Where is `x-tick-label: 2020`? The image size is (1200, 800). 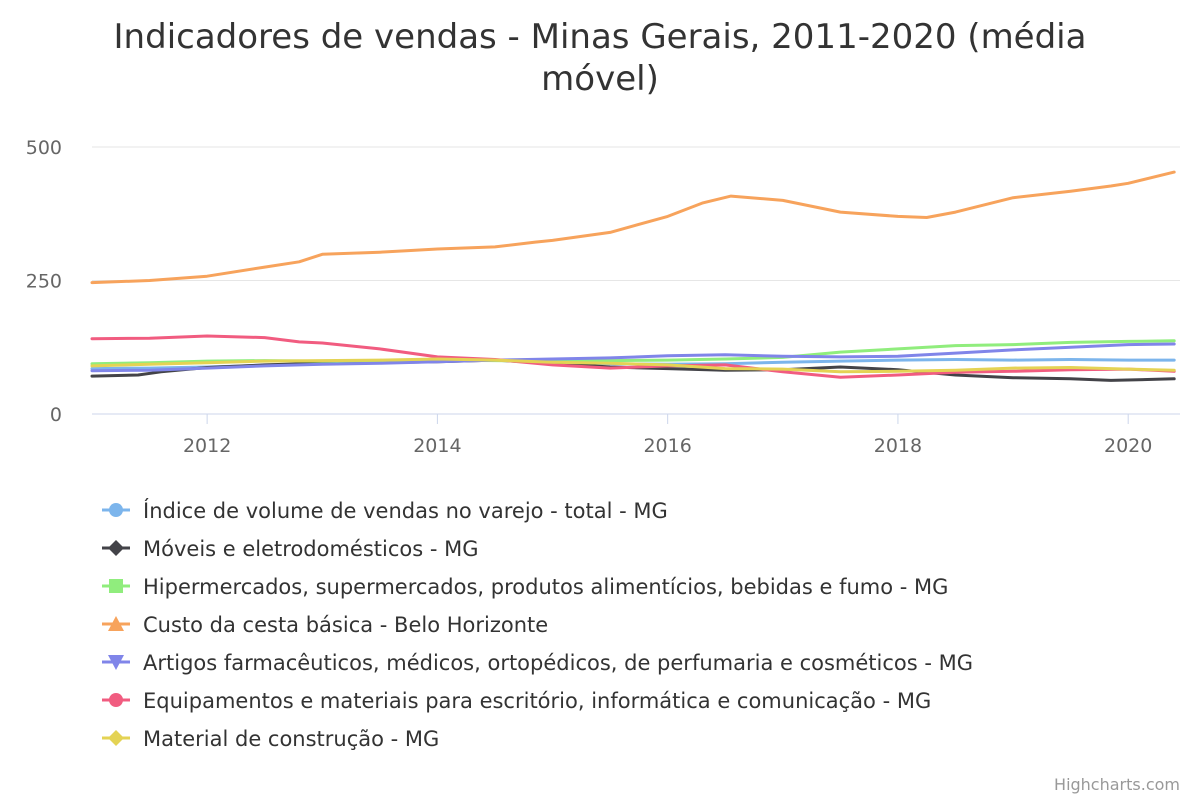
x-tick-label: 2020 is located at coordinates (1128, 446).